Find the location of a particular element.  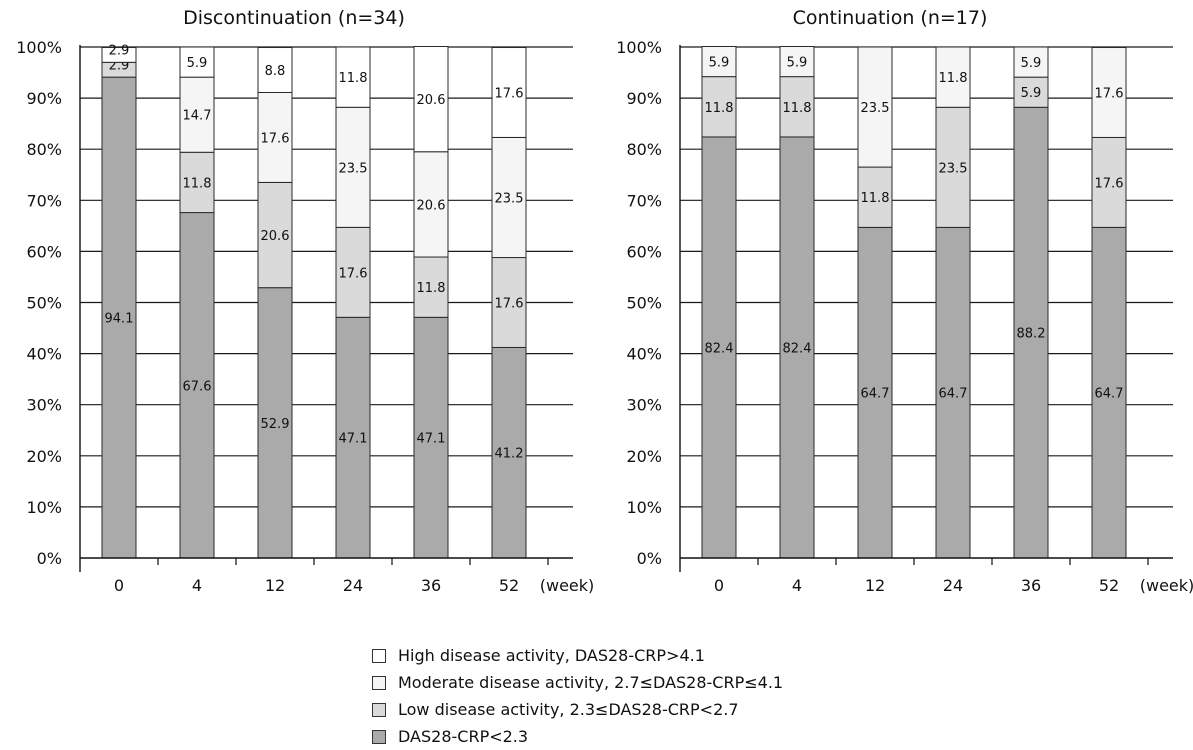

chart1-ytick-label-0: 0% is located at coordinates (49, 558).